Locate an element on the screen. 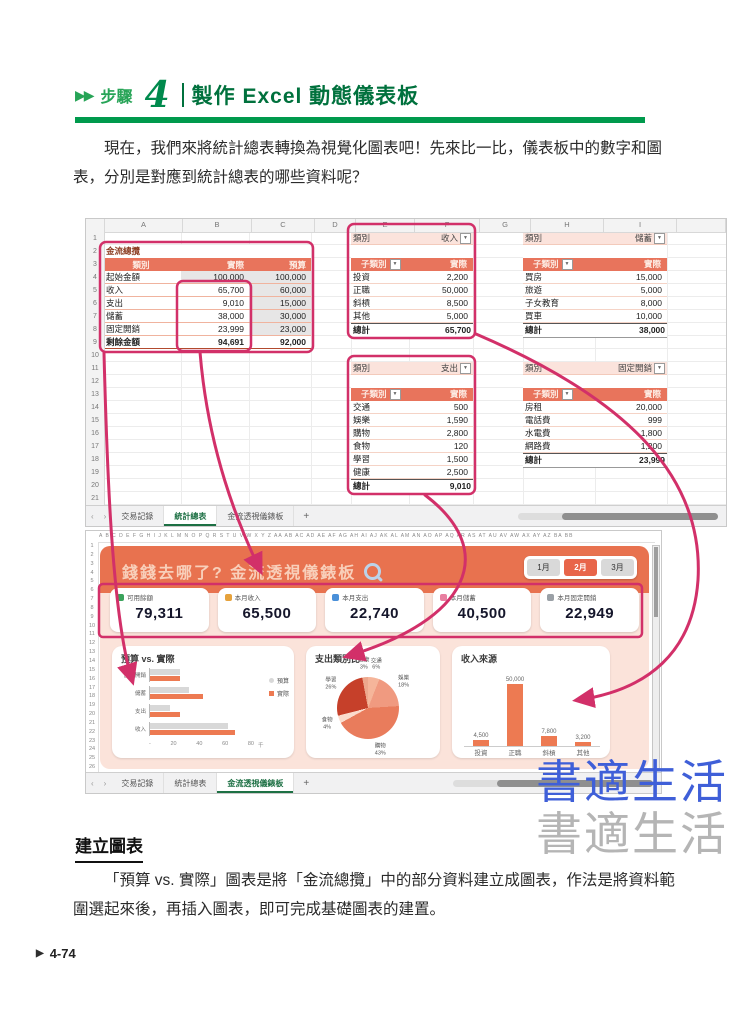 This screenshot has height=1009, width=746. card-label: 本月支出 is located at coordinates (355, 598).